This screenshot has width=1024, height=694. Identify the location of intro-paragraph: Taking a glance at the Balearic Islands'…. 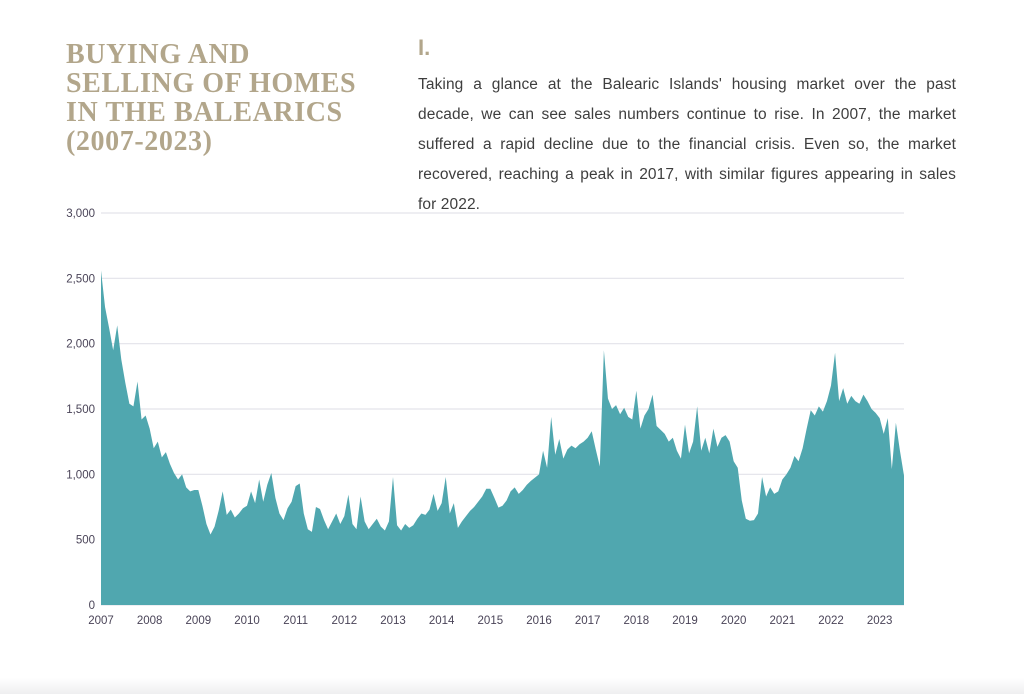
(687, 144).